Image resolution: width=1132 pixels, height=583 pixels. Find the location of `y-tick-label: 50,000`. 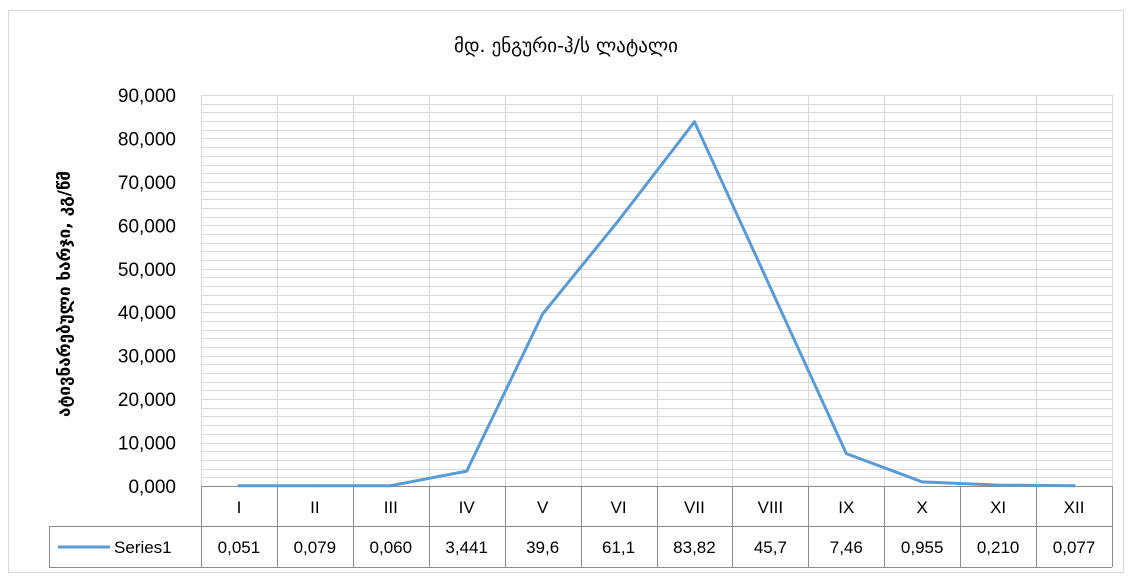

y-tick-label: 50,000 is located at coordinates (147, 270).